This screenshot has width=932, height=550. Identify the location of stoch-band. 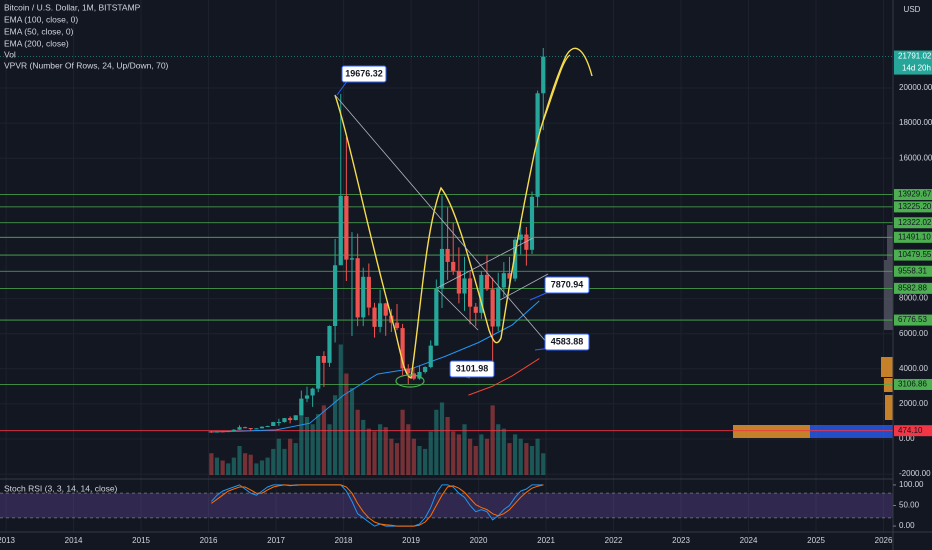
(446, 505).